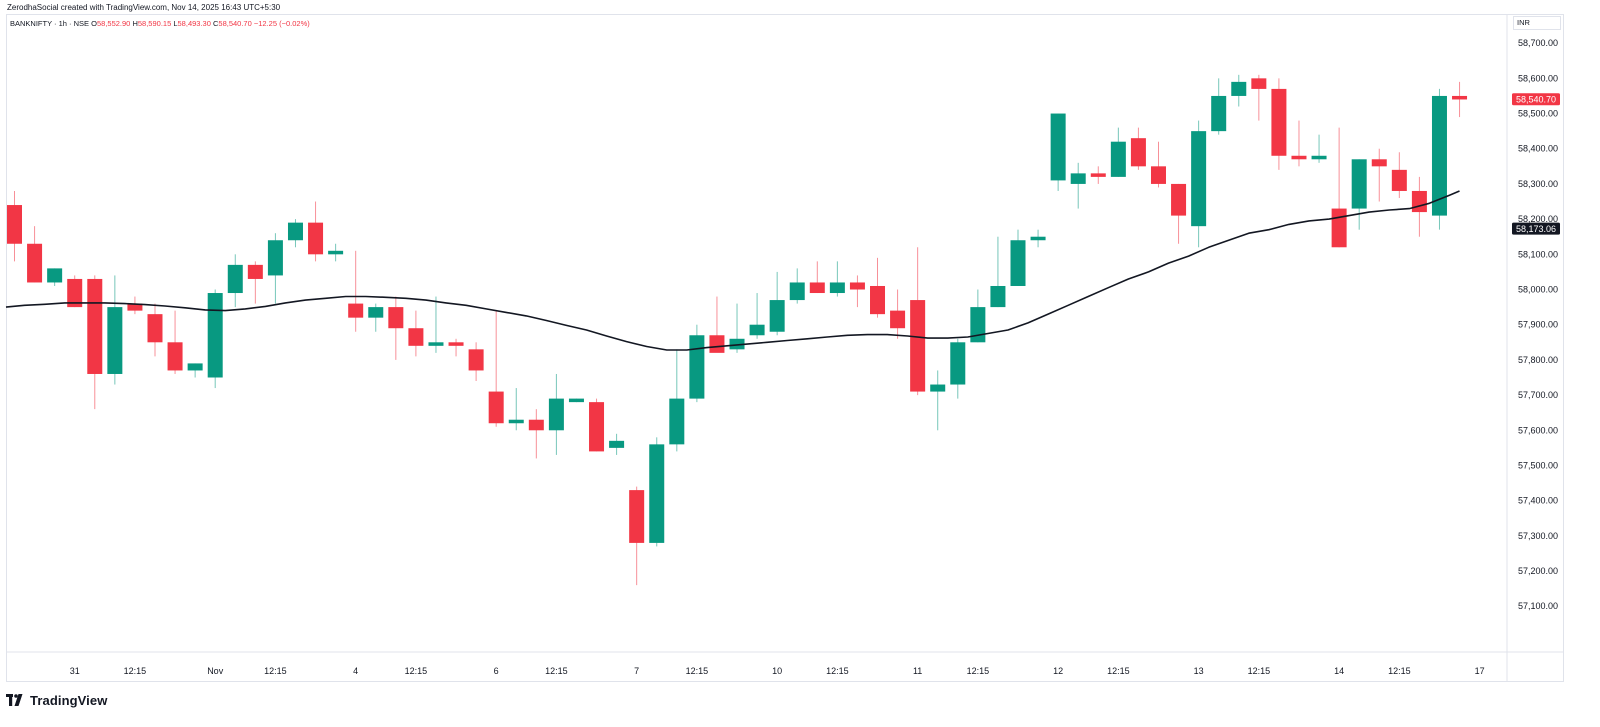 This screenshot has width=1600, height=727. Describe the element at coordinates (1538, 501) in the screenshot. I see `price-tick-label: 57,400.00` at that location.